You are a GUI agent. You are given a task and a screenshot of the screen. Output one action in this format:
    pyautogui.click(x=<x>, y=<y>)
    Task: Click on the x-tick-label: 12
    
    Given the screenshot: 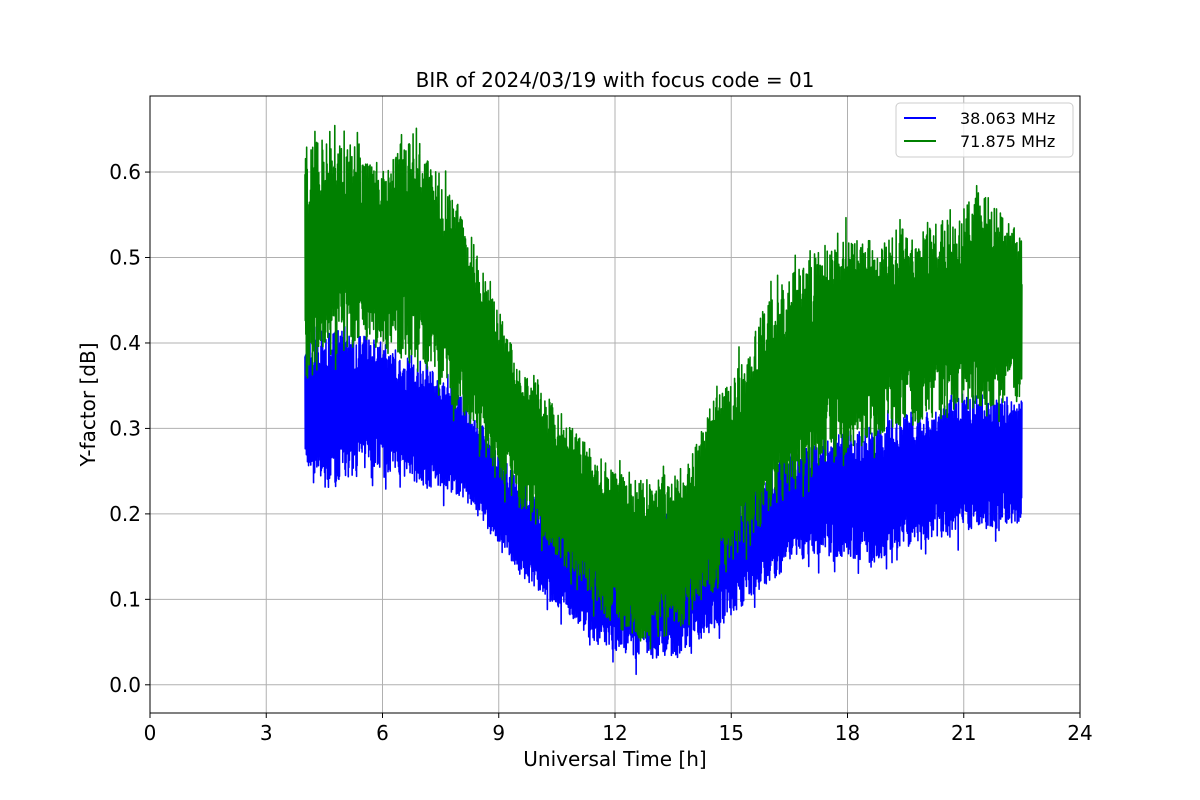 What is the action you would take?
    pyautogui.click(x=614, y=733)
    